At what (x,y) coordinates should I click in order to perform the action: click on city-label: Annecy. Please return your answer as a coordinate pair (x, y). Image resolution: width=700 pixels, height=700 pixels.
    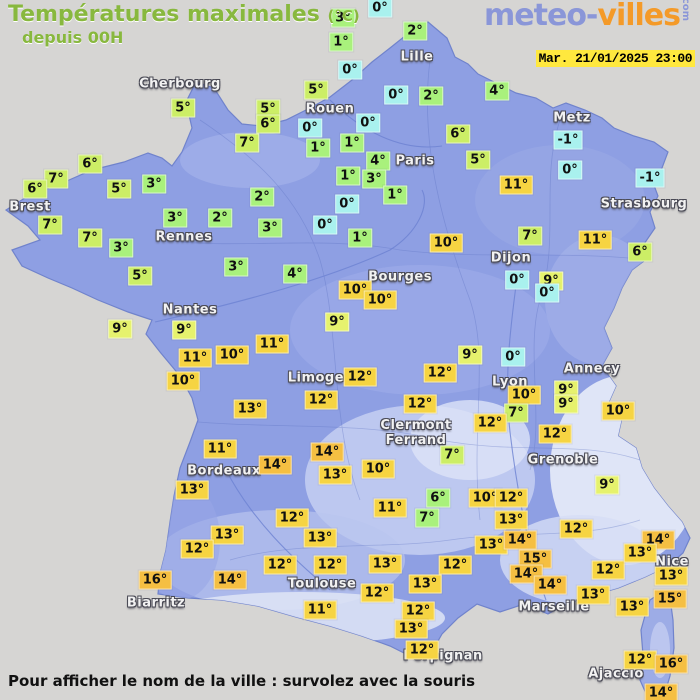
    Looking at the image, I should click on (592, 369).